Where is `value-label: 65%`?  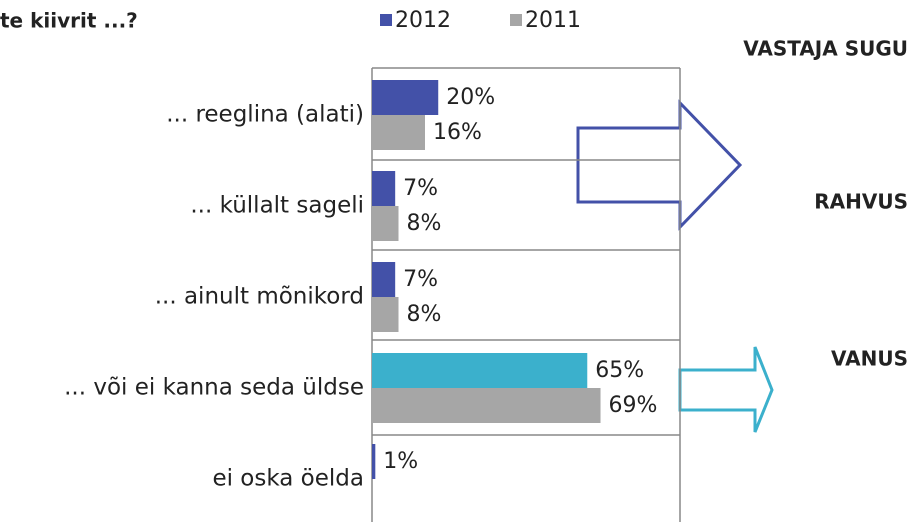 value-label: 65% is located at coordinates (619, 370).